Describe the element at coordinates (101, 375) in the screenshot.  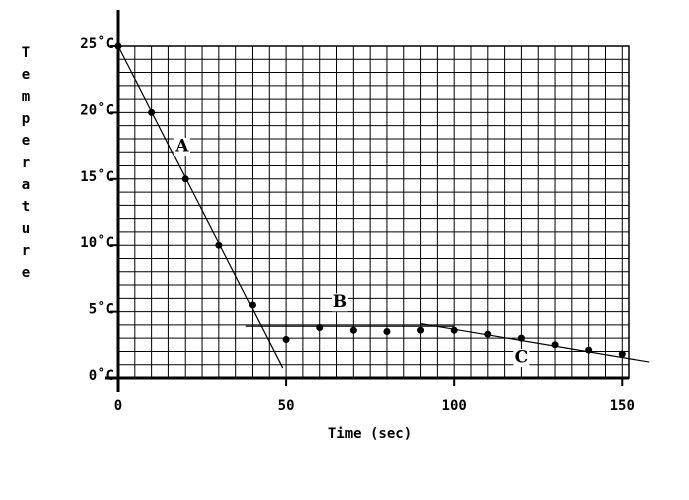
I see `y-tick-label: 0˚C` at that location.